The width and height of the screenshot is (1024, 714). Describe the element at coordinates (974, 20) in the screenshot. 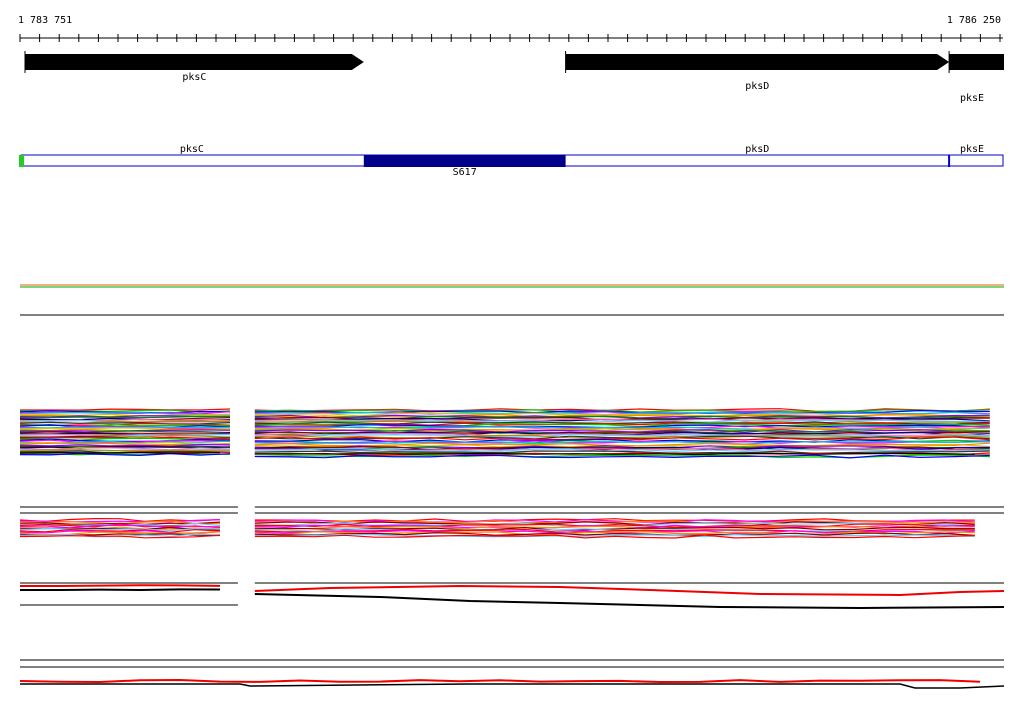

I see `ruler-end-label: 1 786 250` at that location.